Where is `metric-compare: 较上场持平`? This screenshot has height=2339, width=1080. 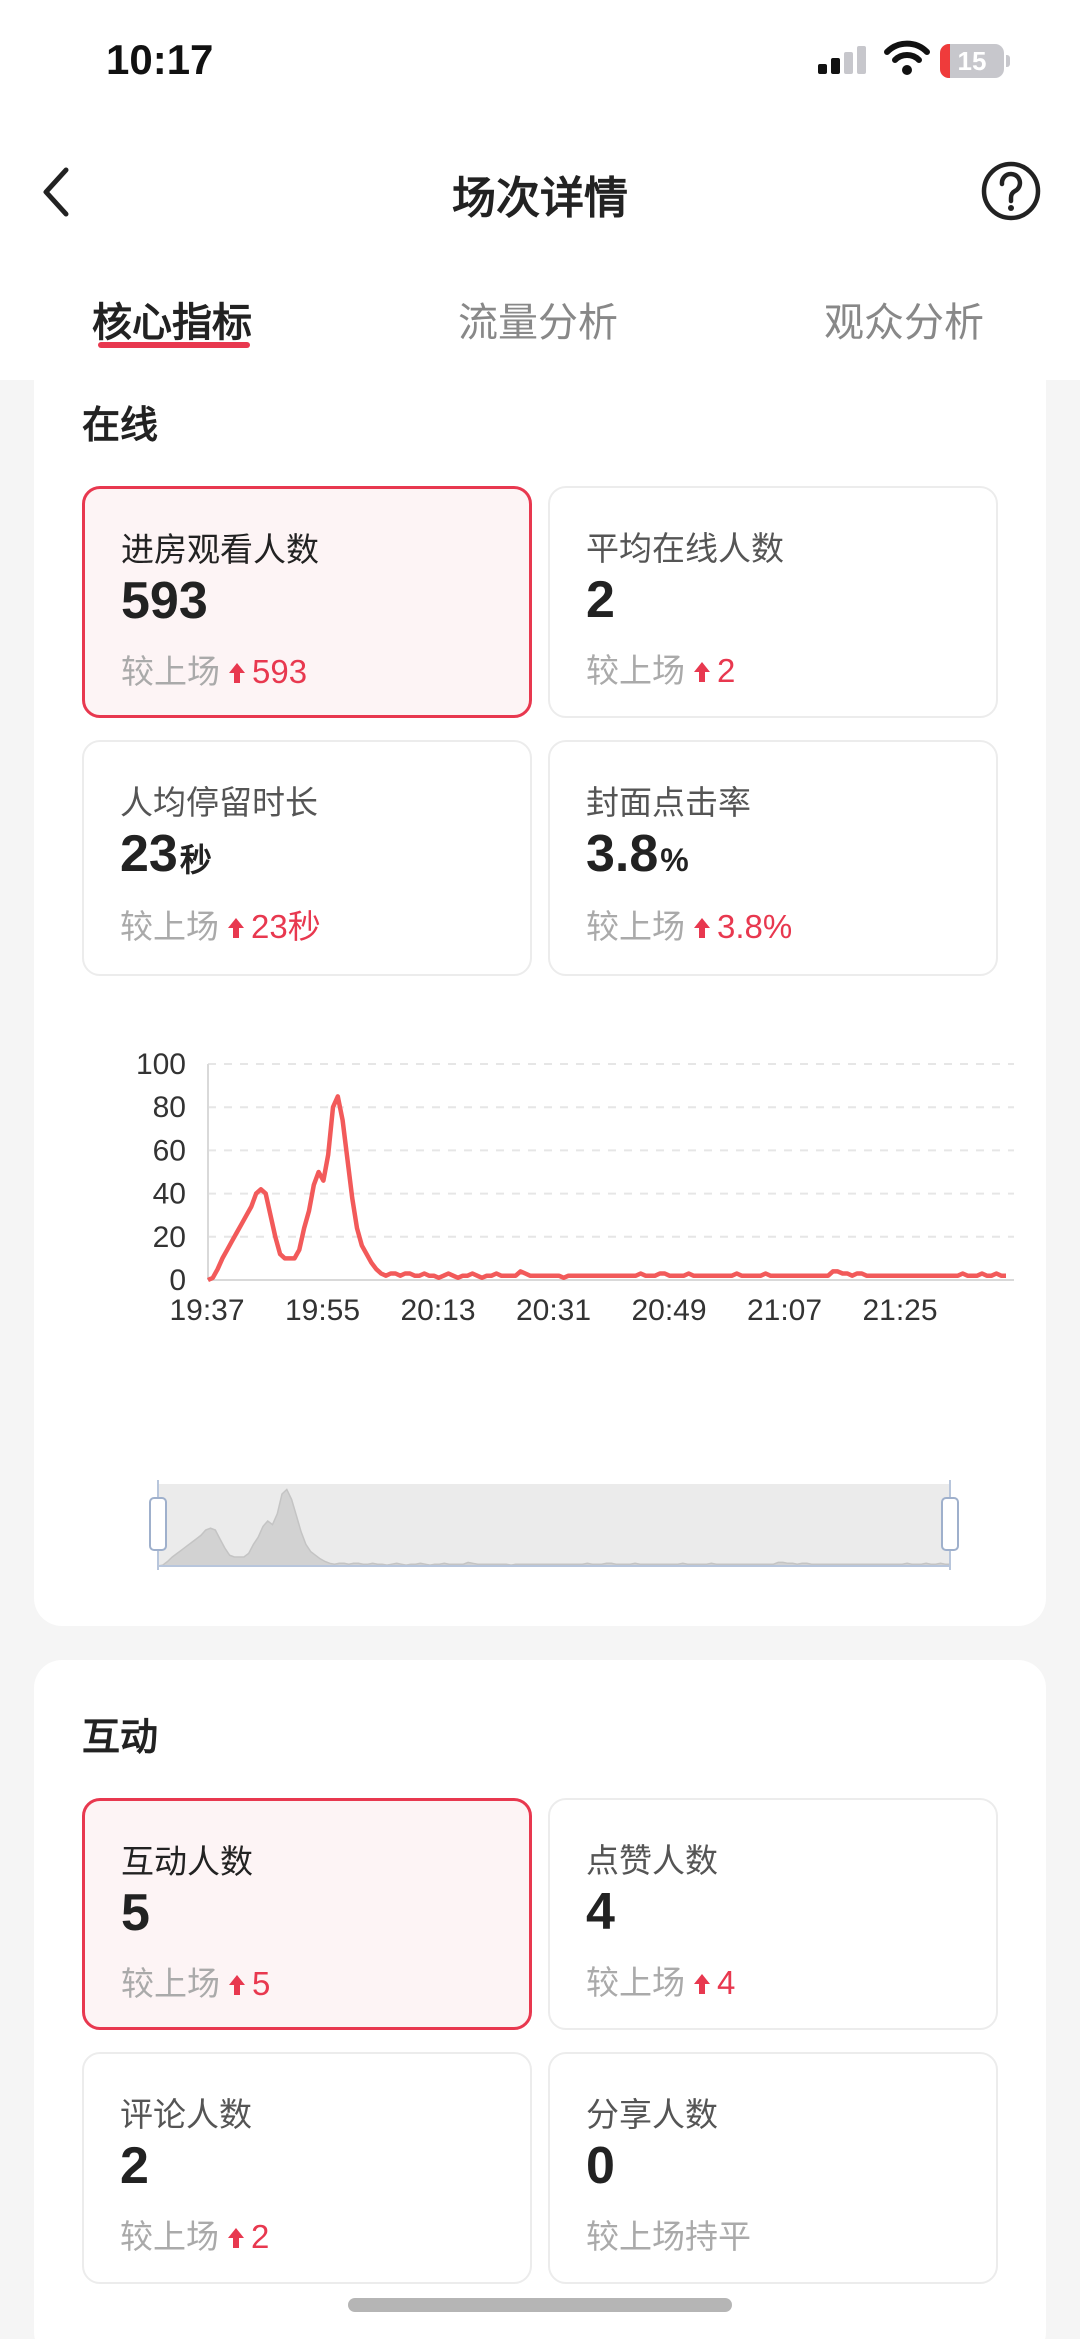 metric-compare: 较上场持平 is located at coordinates (668, 2236).